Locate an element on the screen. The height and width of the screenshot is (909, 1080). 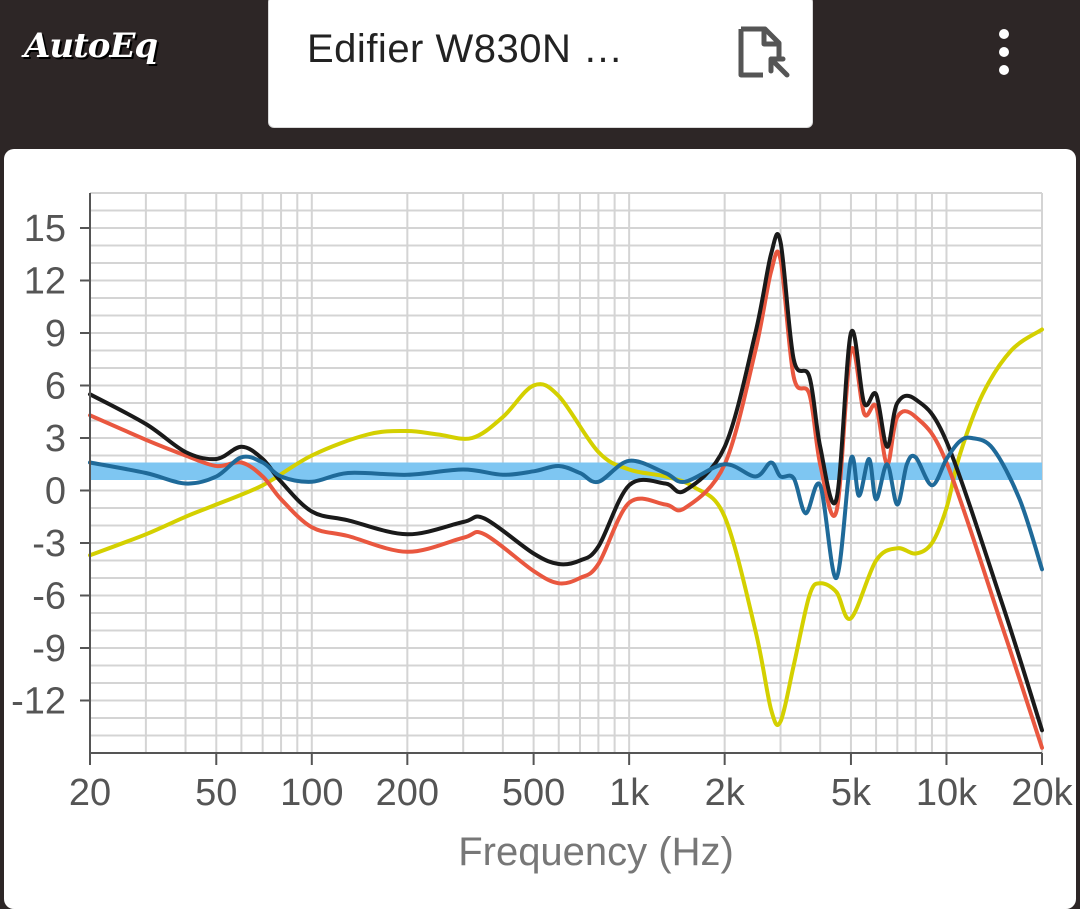
x-tick-label: 50 is located at coordinates (216, 793).